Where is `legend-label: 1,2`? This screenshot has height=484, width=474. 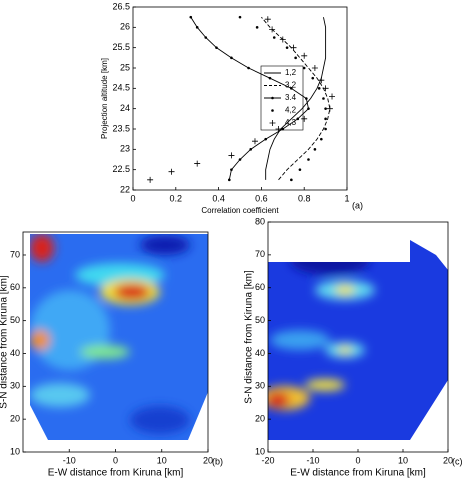 legend-label: 1,2 is located at coordinates (291, 72).